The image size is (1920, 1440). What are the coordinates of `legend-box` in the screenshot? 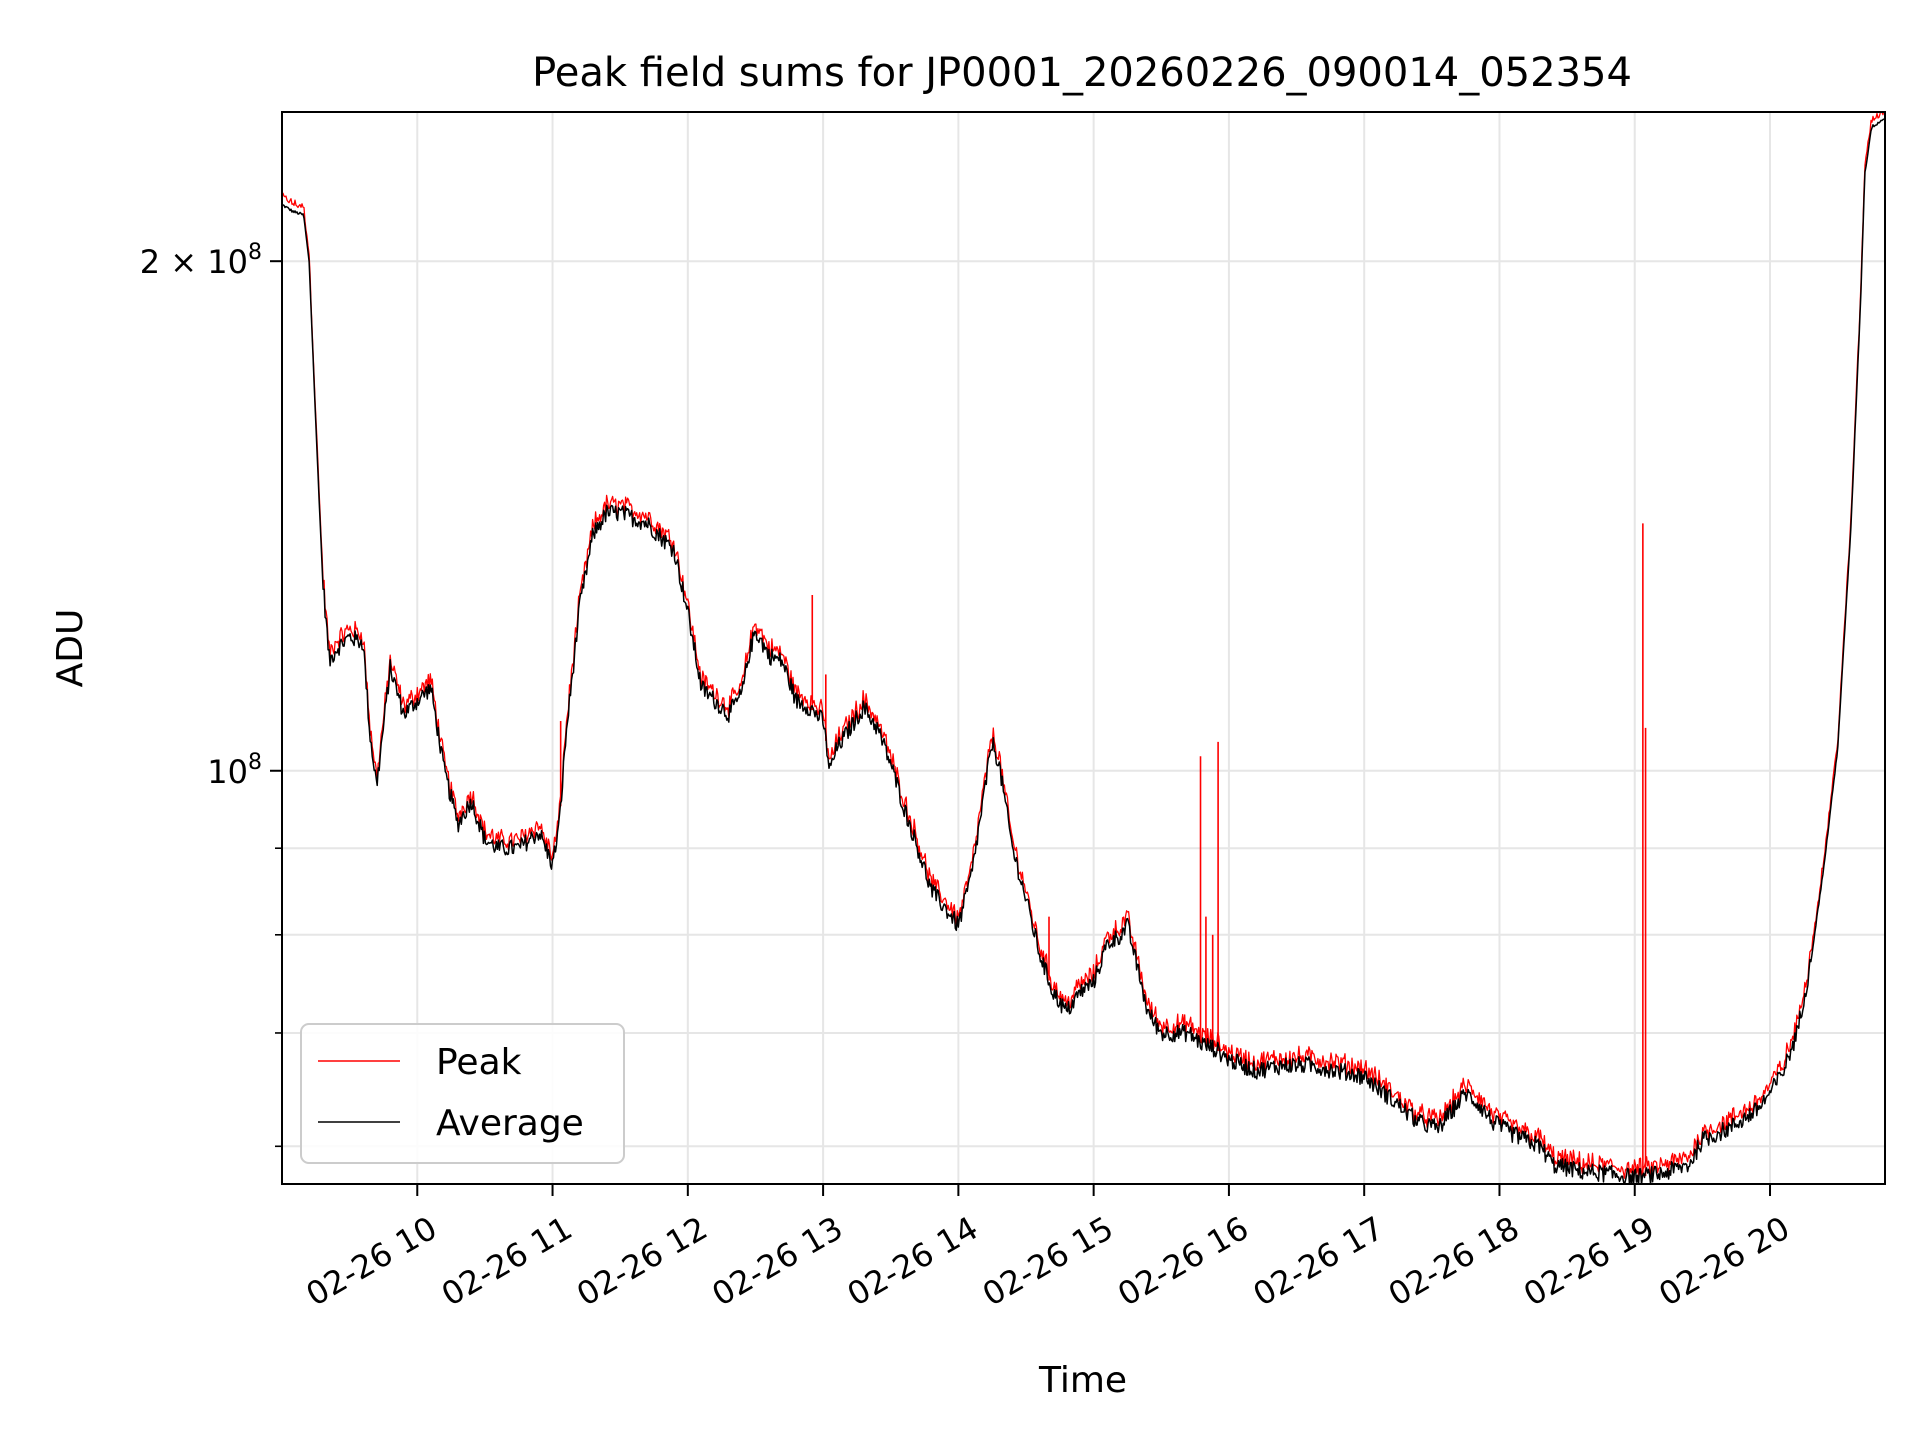 It's located at (462, 1093).